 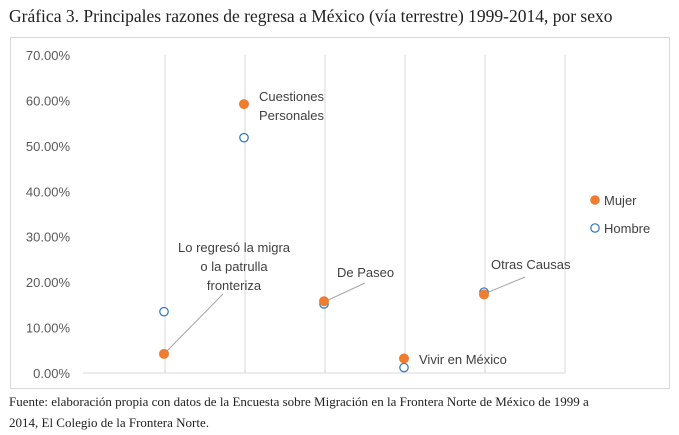 What do you see at coordinates (531, 264) in the screenshot?
I see `data-label: Otras Causas` at bounding box center [531, 264].